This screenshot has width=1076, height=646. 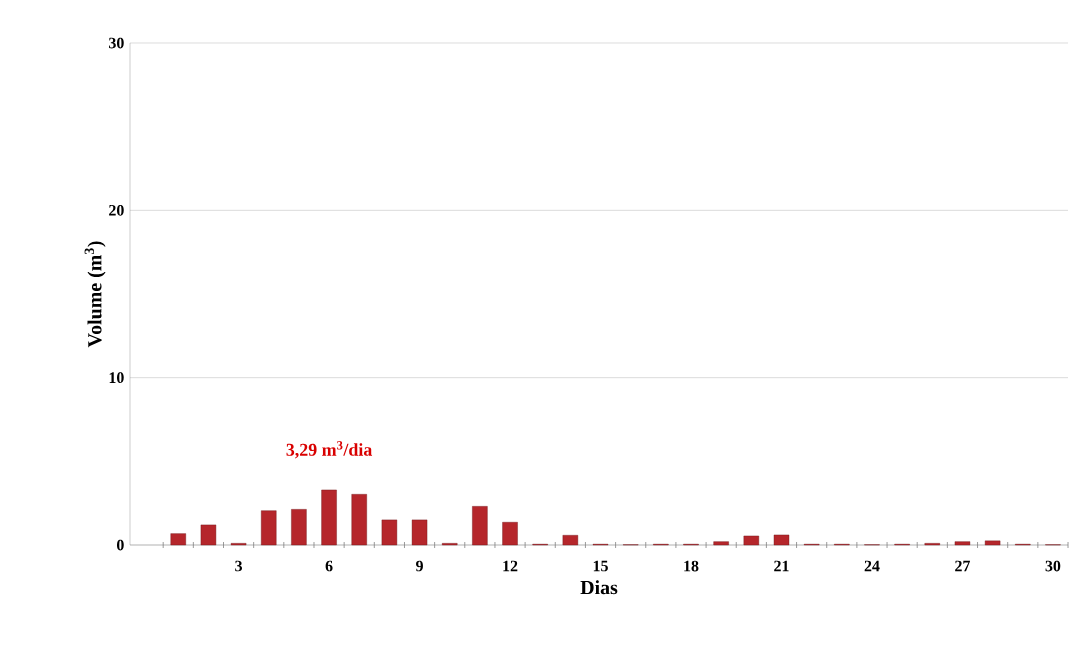 I want to click on x-tick-label: 24, so click(x=872, y=566).